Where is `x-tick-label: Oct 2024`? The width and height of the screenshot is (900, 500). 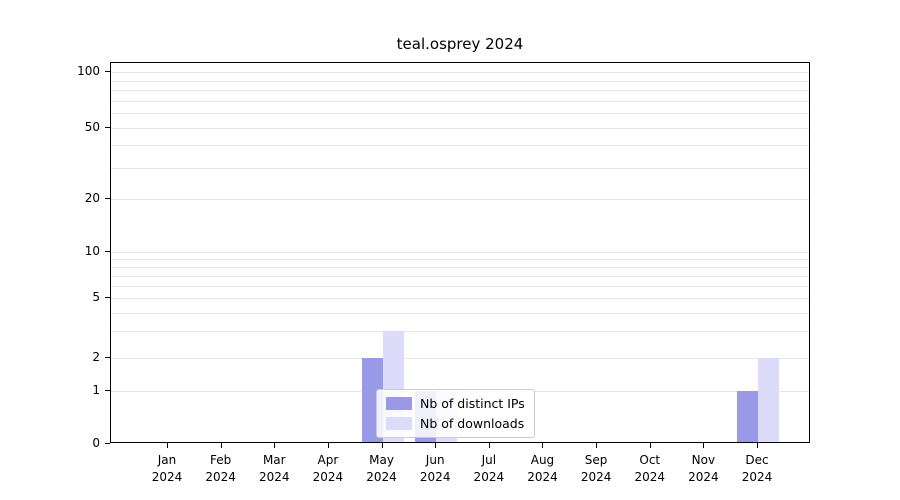 x-tick-label: Oct 2024 is located at coordinates (650, 468).